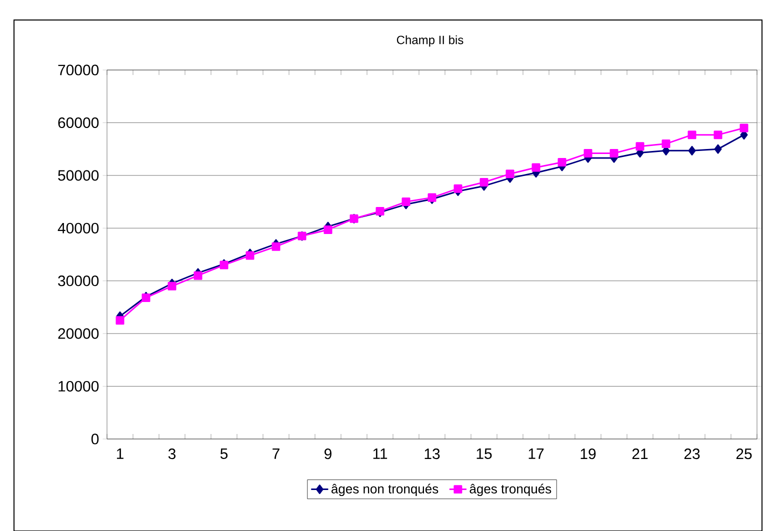 The height and width of the screenshot is (531, 764). Describe the element at coordinates (640, 453) in the screenshot. I see `x-tick-label: 21` at that location.